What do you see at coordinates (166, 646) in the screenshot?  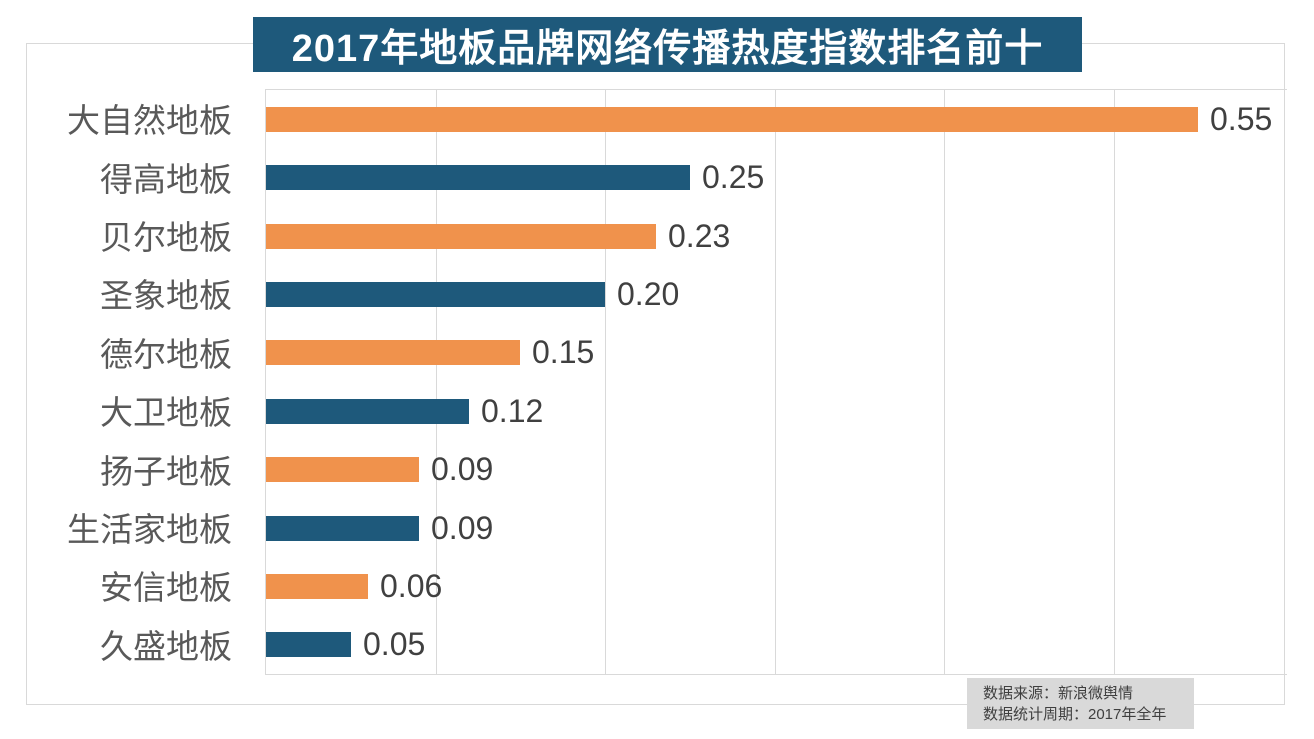 I see `category-label: 久盛地板` at bounding box center [166, 646].